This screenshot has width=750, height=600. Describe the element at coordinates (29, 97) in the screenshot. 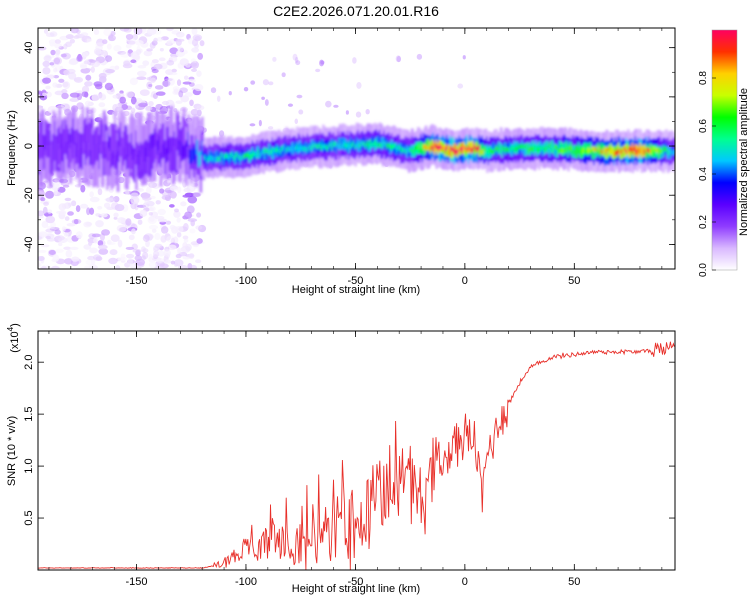

I see `spectrogram-y-tick-label: 20` at that location.